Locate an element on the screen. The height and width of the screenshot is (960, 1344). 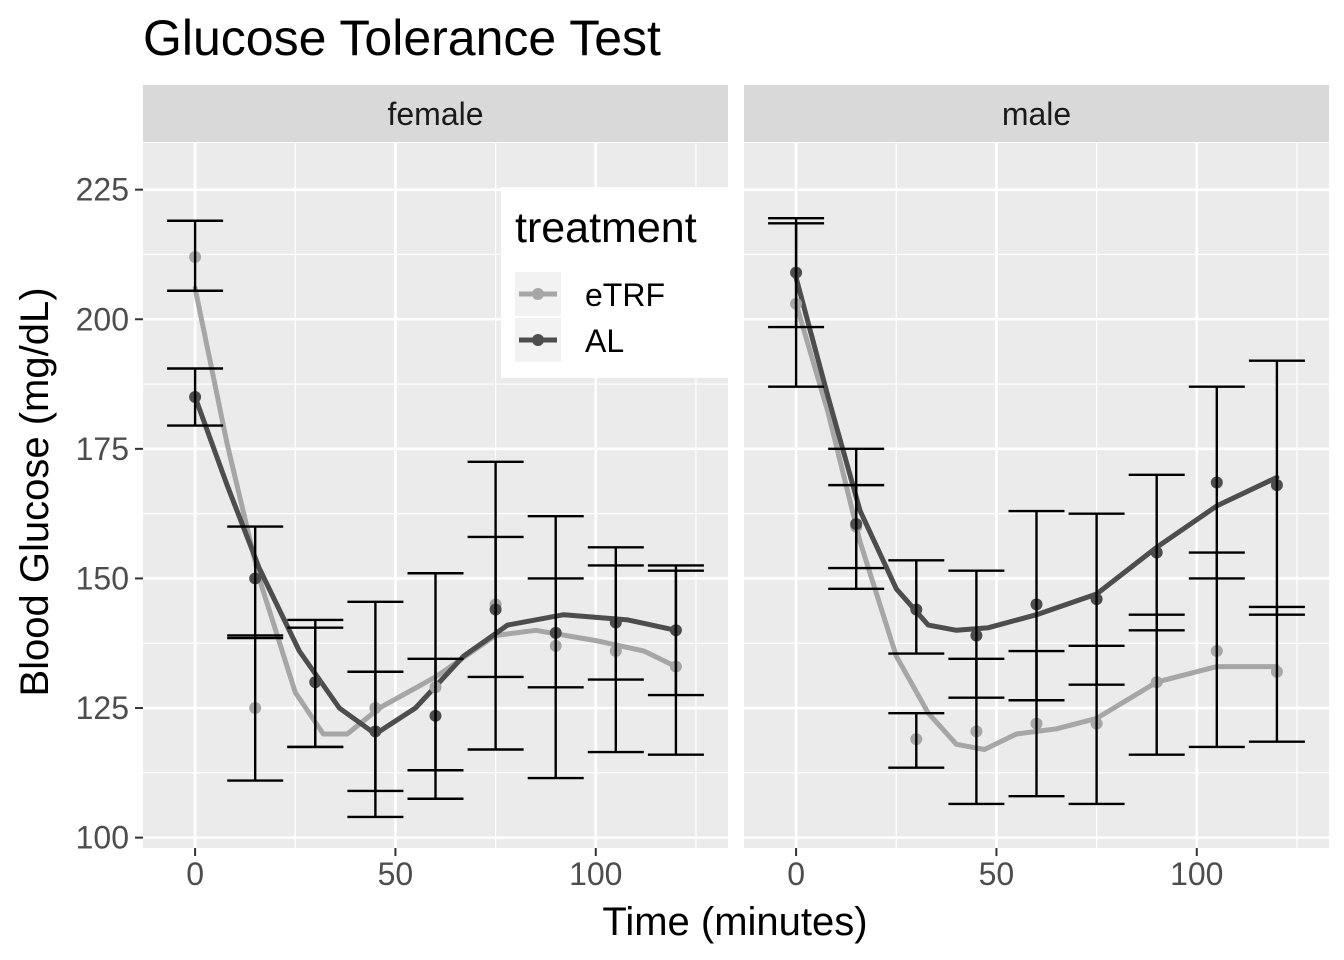
legend: treatment eTRF AL is located at coordinates (615, 282).